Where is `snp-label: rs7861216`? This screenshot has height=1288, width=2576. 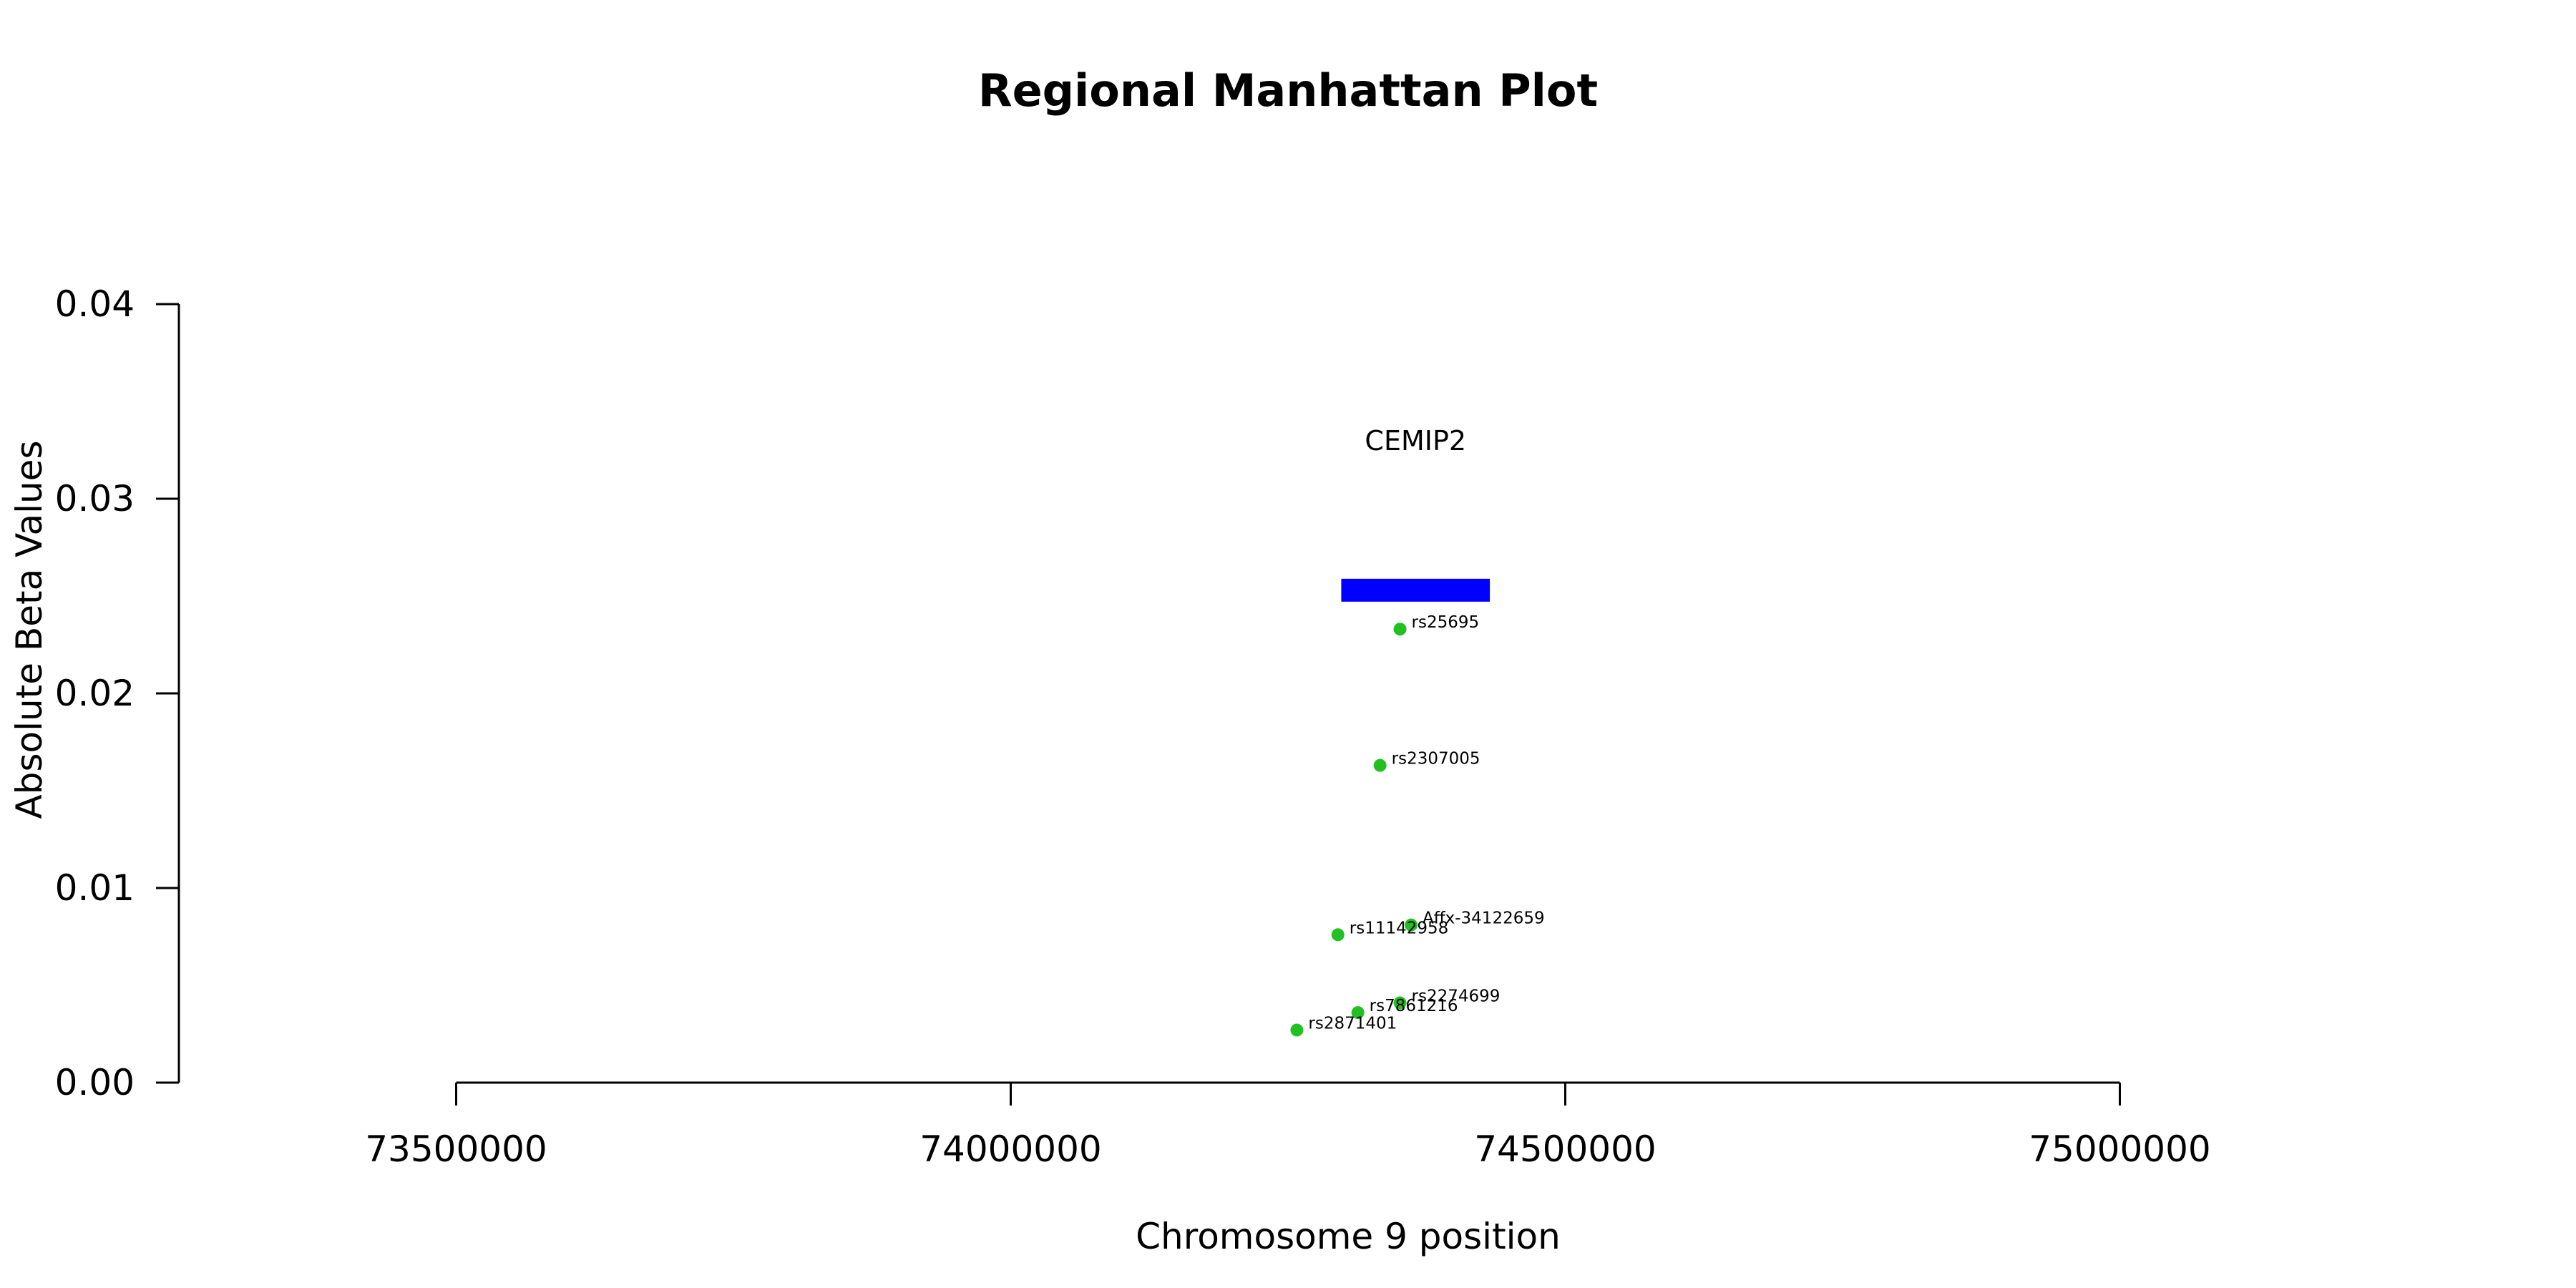
snp-label: rs7861216 is located at coordinates (1414, 1006).